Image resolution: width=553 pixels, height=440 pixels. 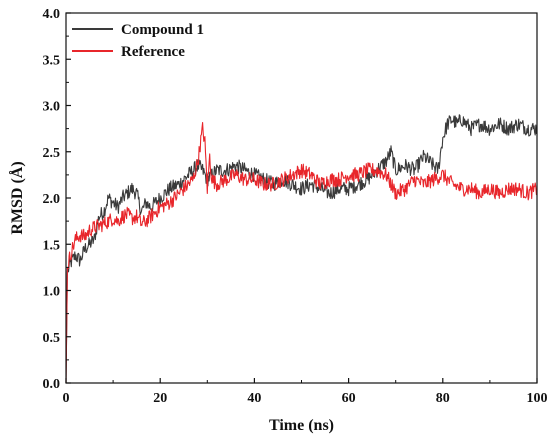 I want to click on x-tick-label: 20, so click(x=160, y=398).